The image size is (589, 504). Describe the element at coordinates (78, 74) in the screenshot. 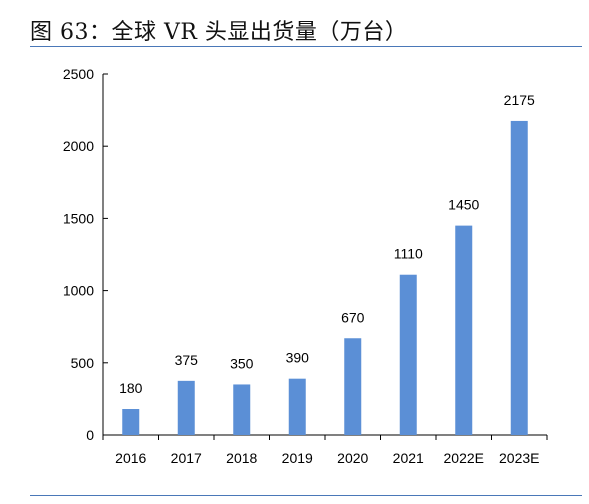

I see `y-tick-label: 2500` at that location.